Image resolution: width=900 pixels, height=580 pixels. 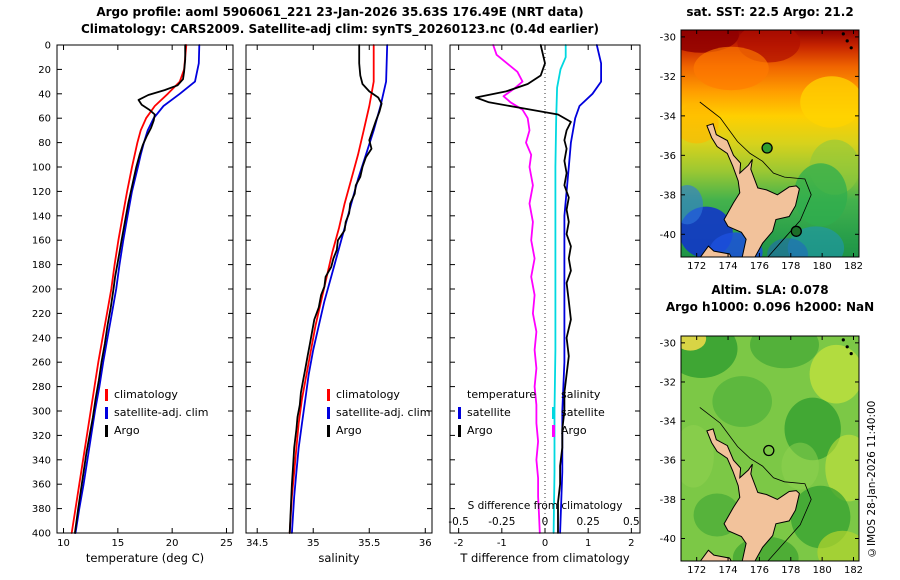 What do you see at coordinates (41, 265) in the screenshot?
I see `depth-tick-label: 180` at bounding box center [41, 265].